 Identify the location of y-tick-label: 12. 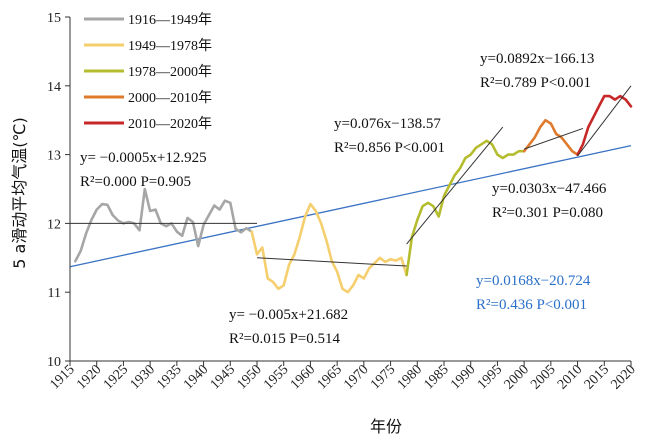
(54, 224).